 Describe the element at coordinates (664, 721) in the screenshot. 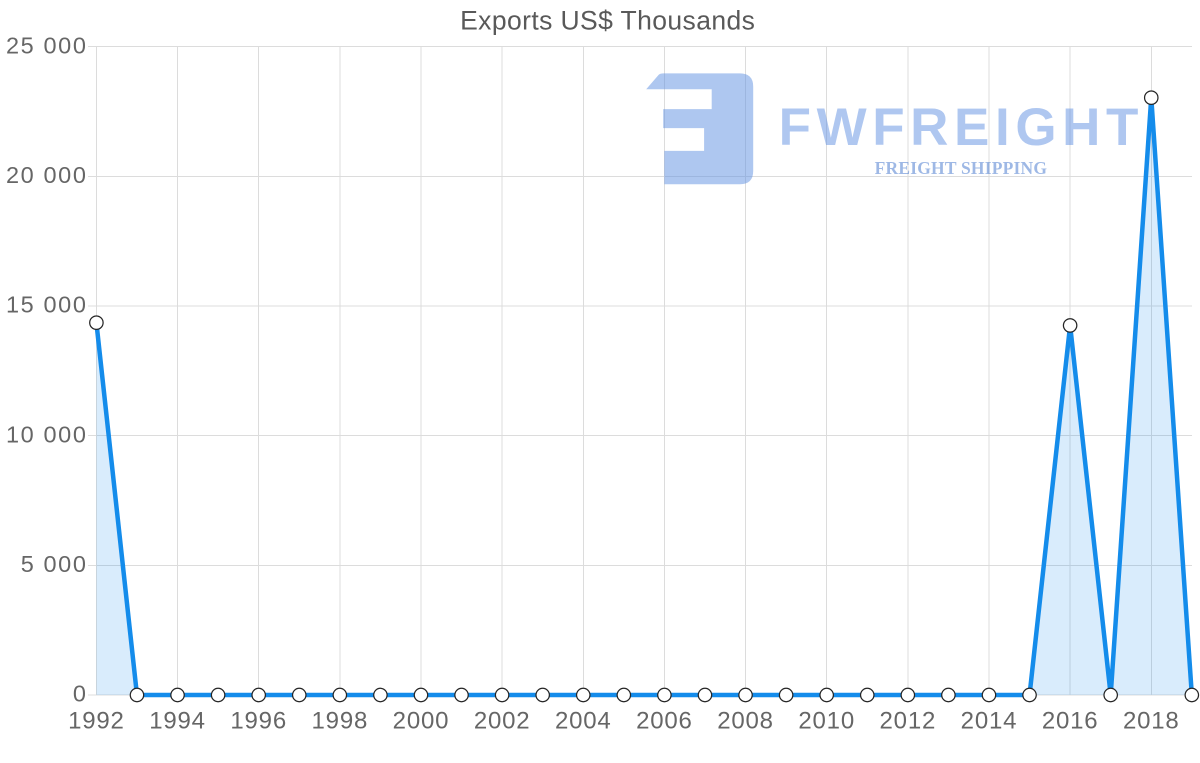

I see `svg-text: 2006` at that location.